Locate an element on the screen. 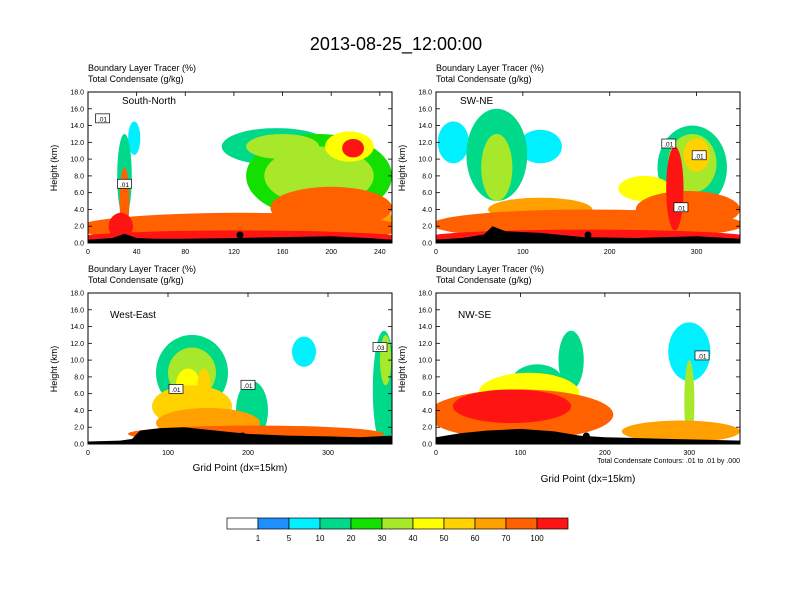 Image resolution: width=792 pixels, height=612 pixels. colorbar-label: 10 is located at coordinates (320, 538).